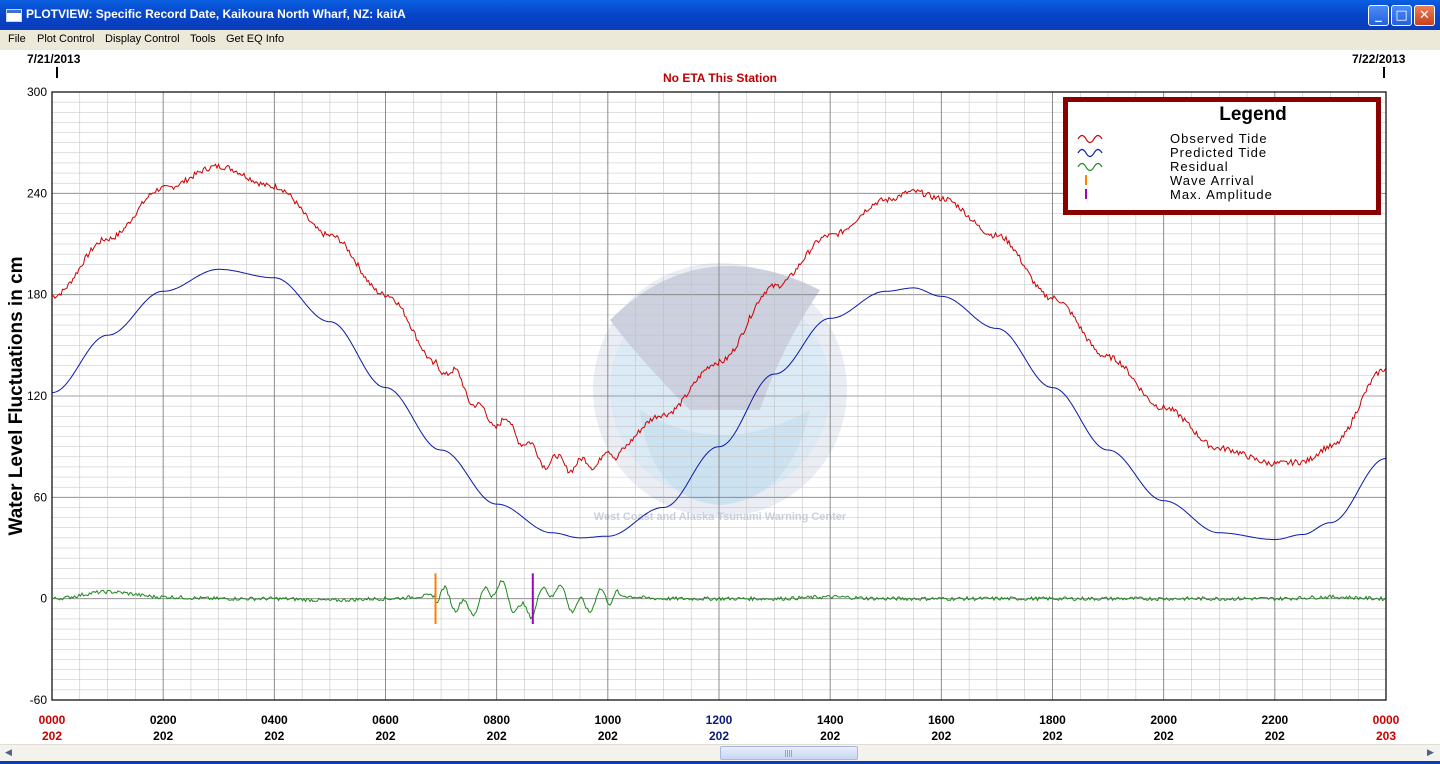 The width and height of the screenshot is (1440, 764). I want to click on y-axis-ticks: 300 240 180 120 60 0 -60, so click(37, 396).